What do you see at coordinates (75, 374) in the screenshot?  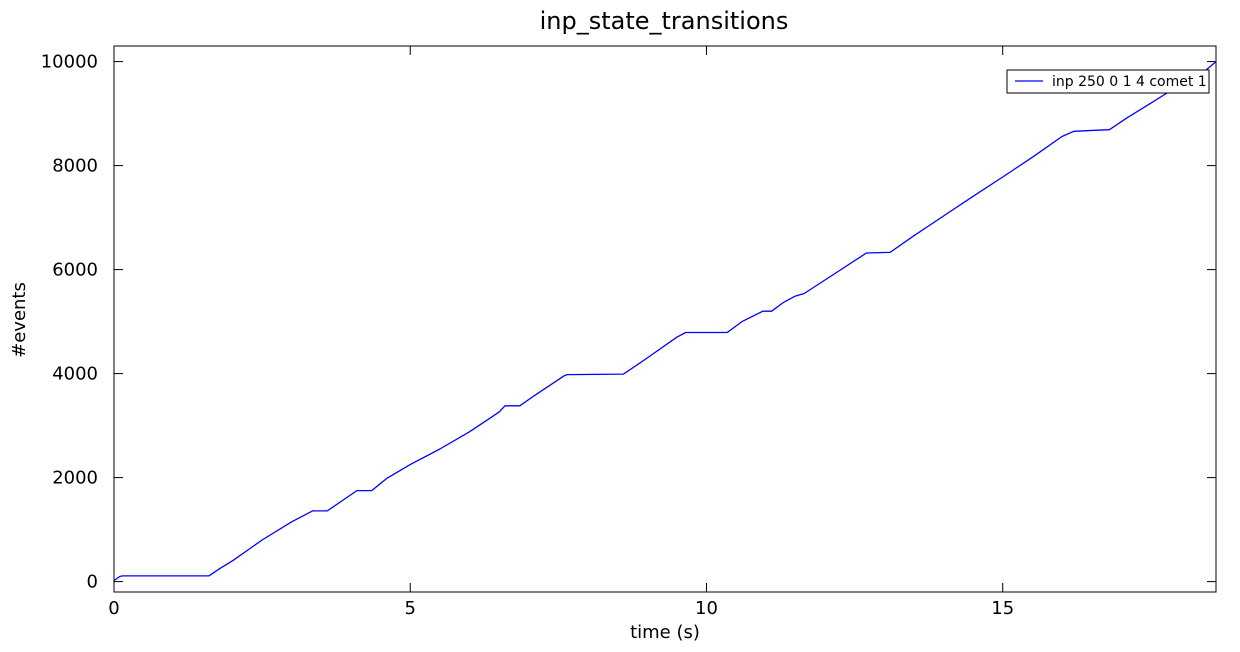 I see `y-tick-label: 4000` at bounding box center [75, 374].